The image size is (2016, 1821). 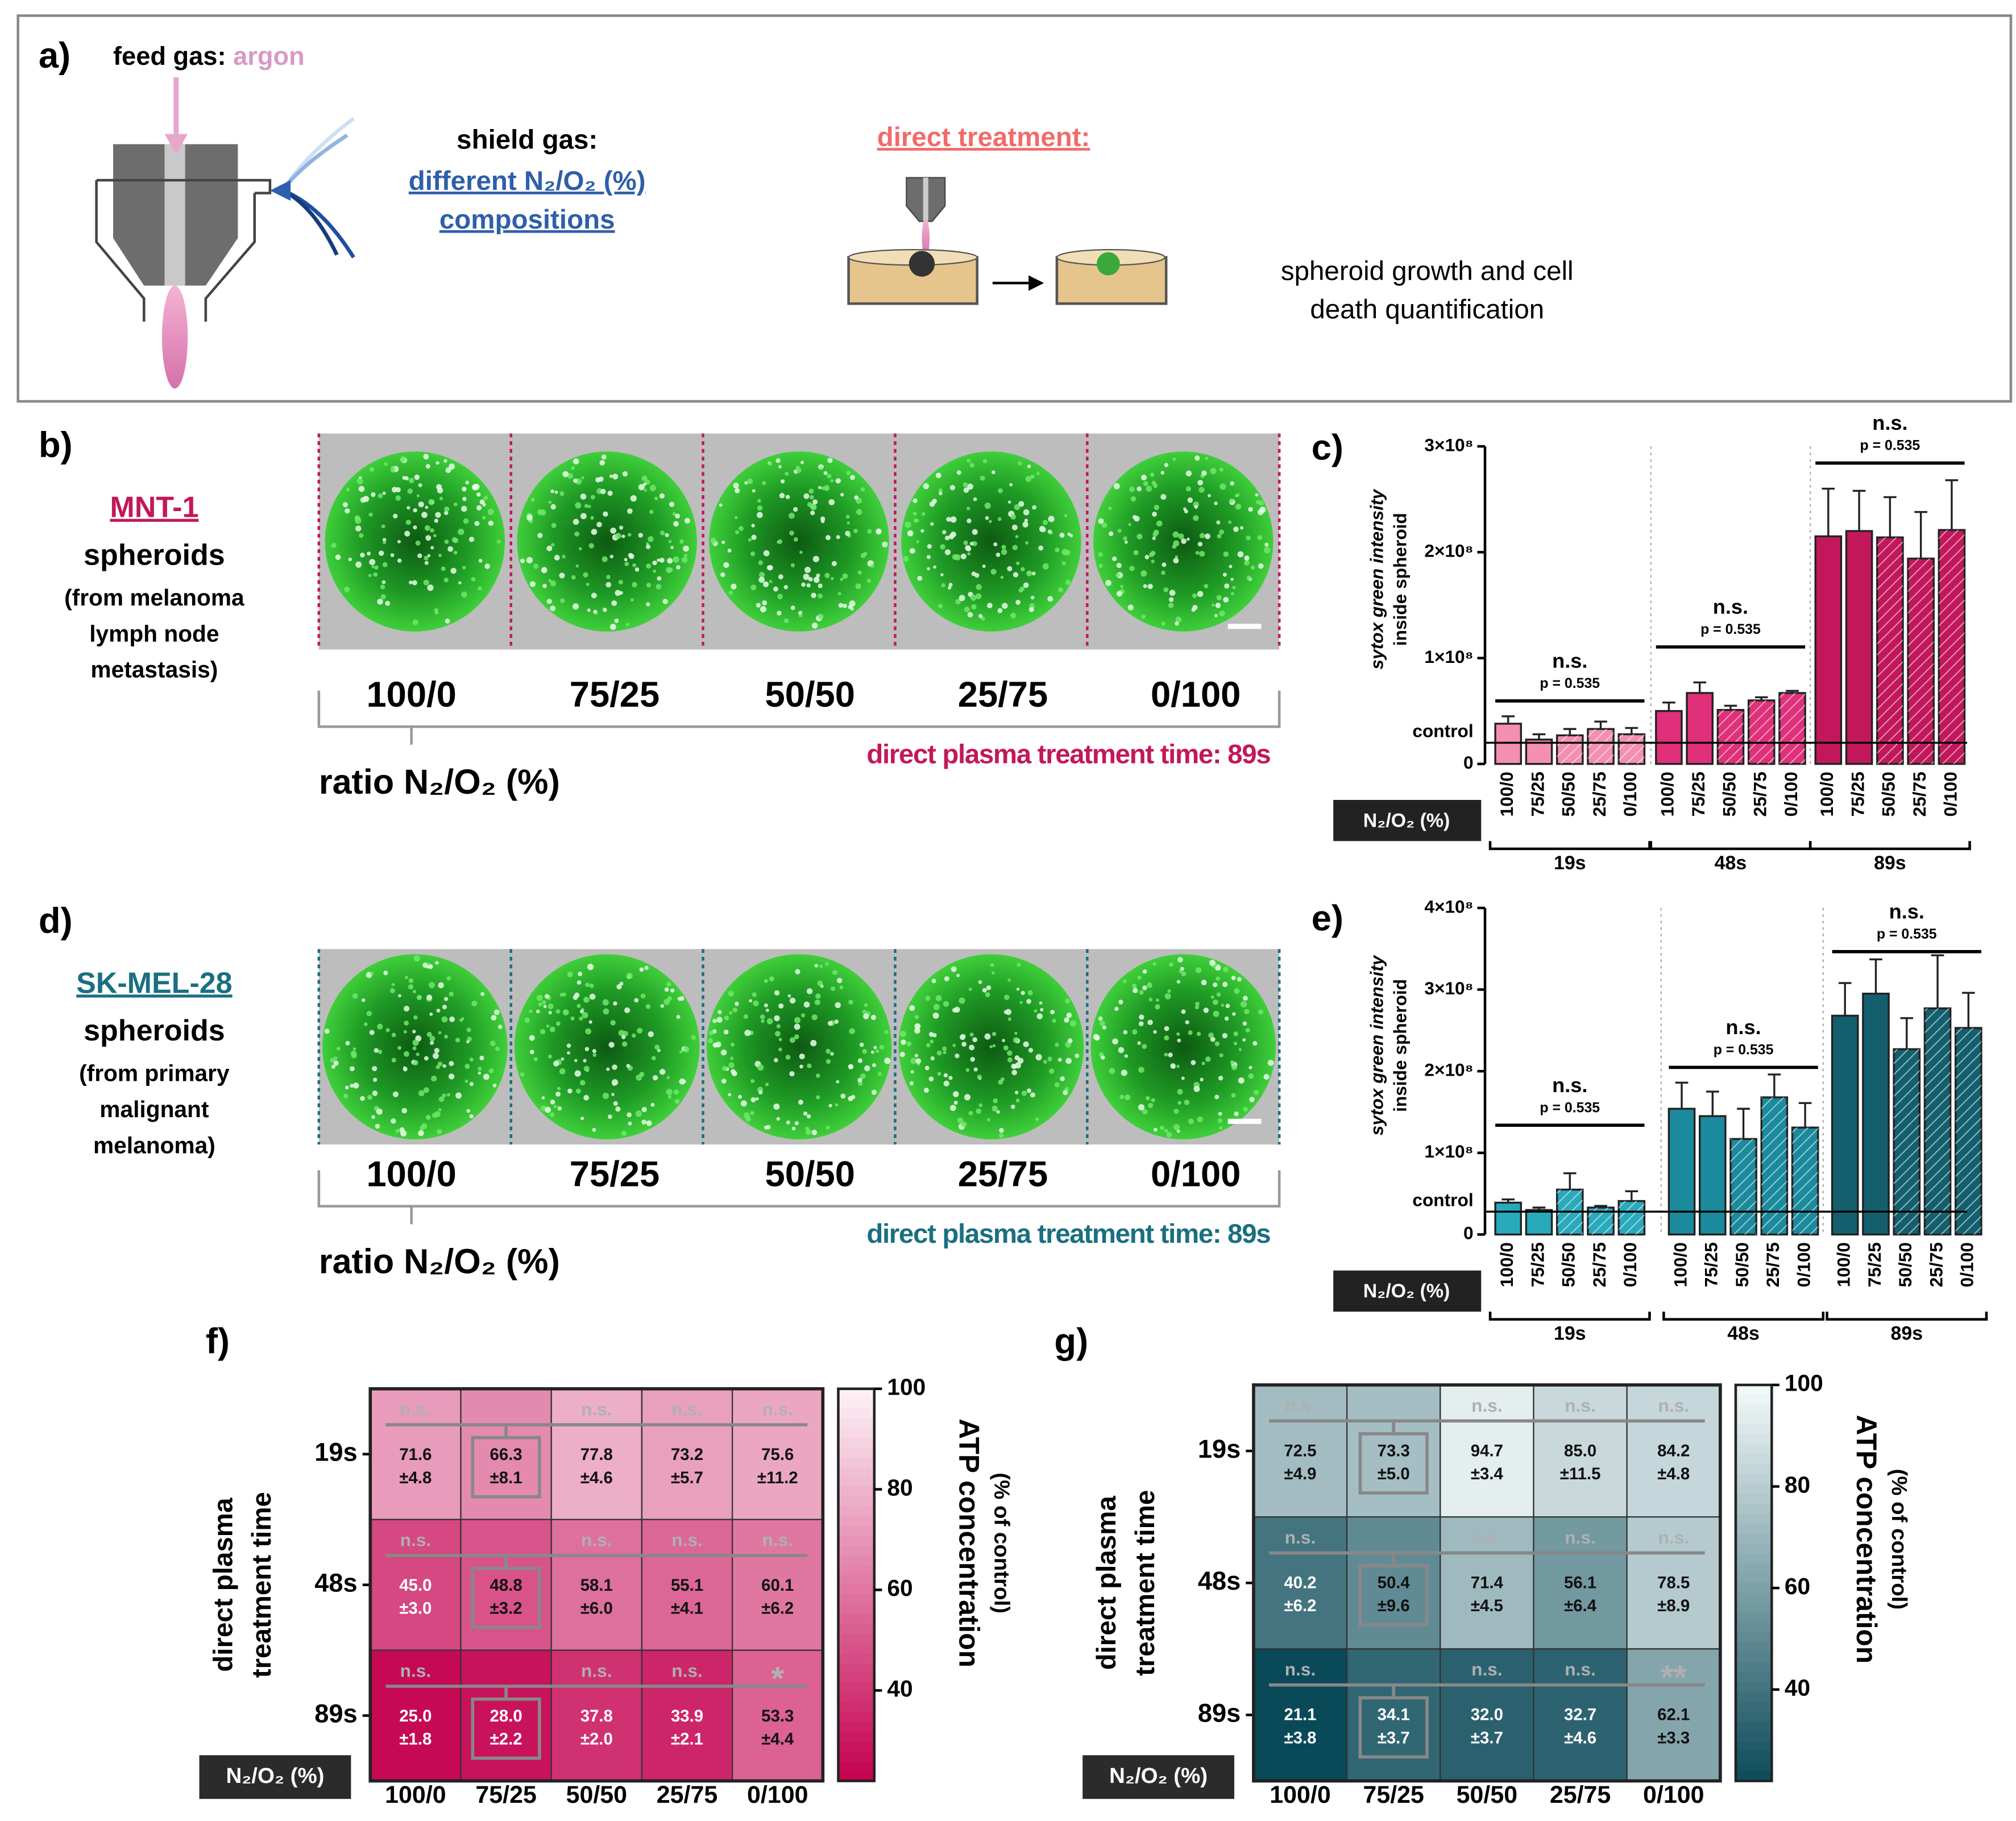 What do you see at coordinates (56, 921) in the screenshot?
I see `panel-label: d)` at bounding box center [56, 921].